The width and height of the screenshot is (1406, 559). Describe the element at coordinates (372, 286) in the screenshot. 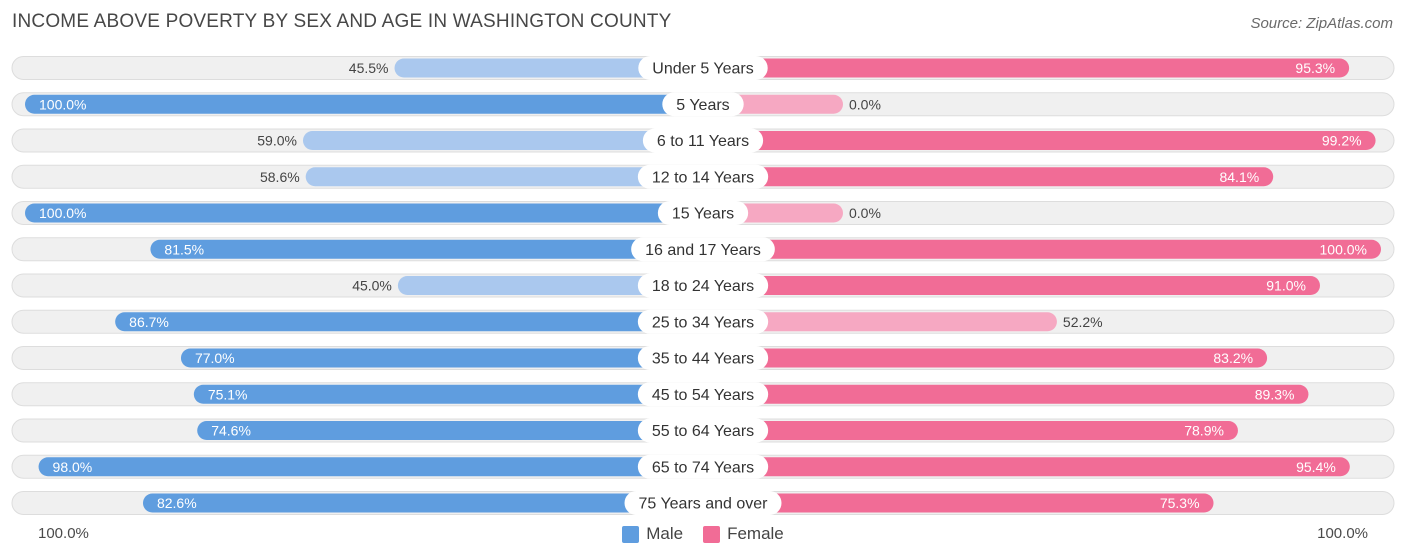

I see `male-value-label: 45.0%` at that location.